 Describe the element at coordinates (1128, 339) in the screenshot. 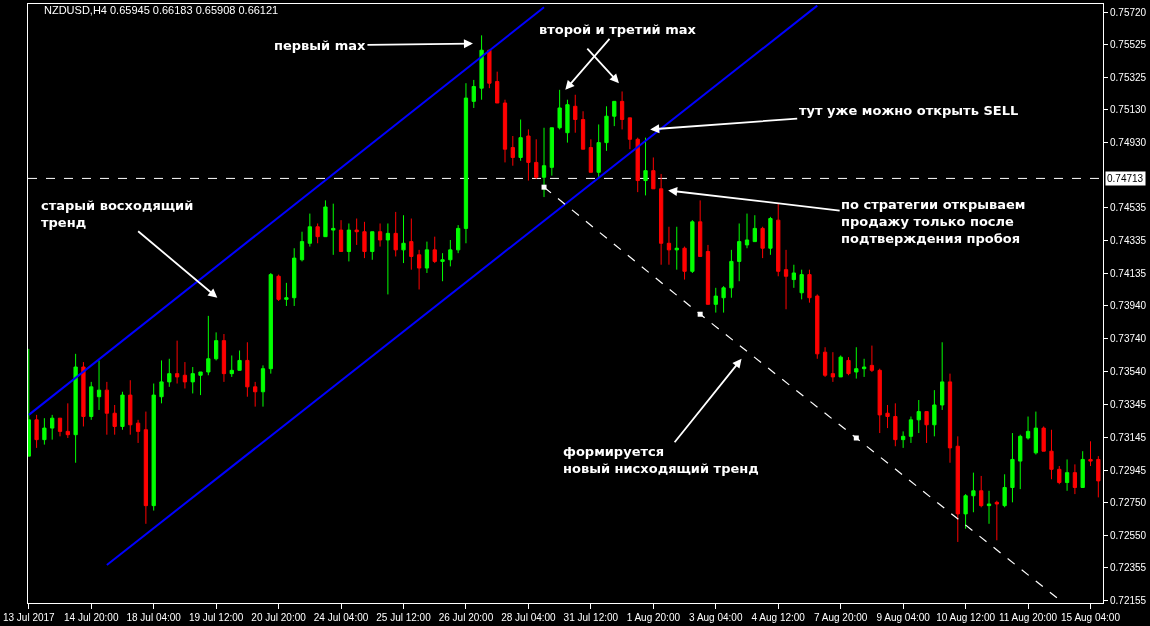

I see `y-tick-label: 0.73740` at that location.